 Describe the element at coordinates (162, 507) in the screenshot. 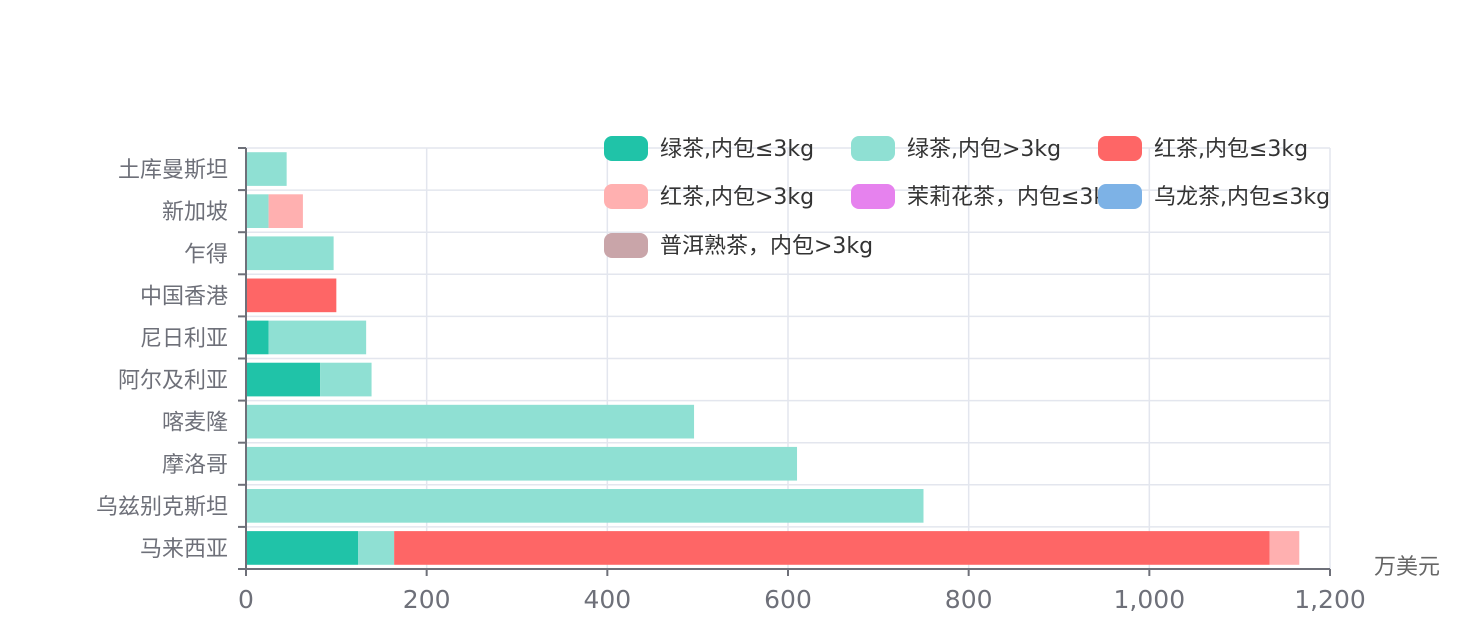

I see `y-axis-category-label: 乌兹别克斯坦` at that location.